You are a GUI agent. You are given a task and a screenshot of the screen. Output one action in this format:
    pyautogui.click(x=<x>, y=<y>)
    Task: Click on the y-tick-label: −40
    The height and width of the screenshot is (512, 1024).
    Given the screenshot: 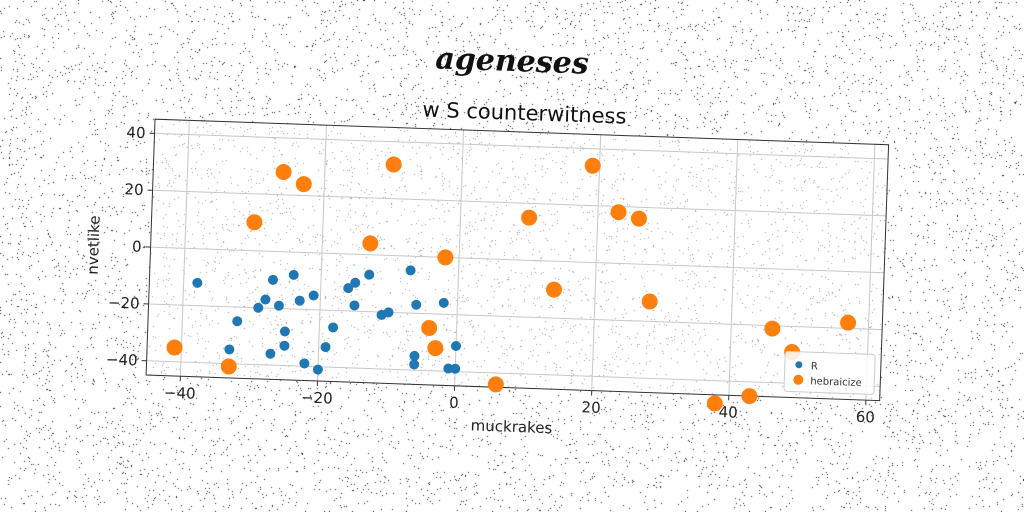 What is the action you would take?
    pyautogui.click(x=122, y=359)
    